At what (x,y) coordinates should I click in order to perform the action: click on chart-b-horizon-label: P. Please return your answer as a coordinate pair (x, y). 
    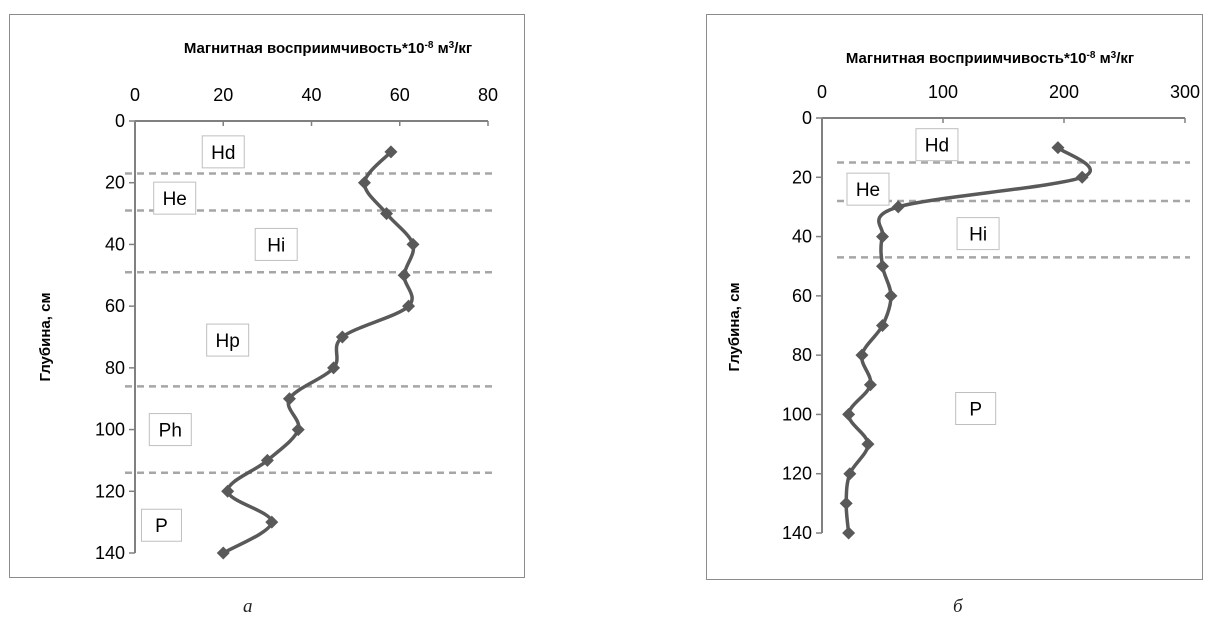
    Looking at the image, I should click on (975, 410).